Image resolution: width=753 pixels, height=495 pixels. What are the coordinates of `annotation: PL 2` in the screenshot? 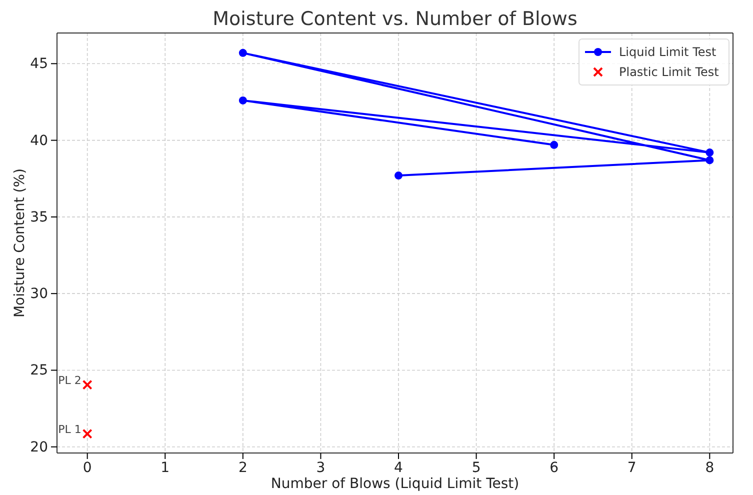 It's located at (70, 380).